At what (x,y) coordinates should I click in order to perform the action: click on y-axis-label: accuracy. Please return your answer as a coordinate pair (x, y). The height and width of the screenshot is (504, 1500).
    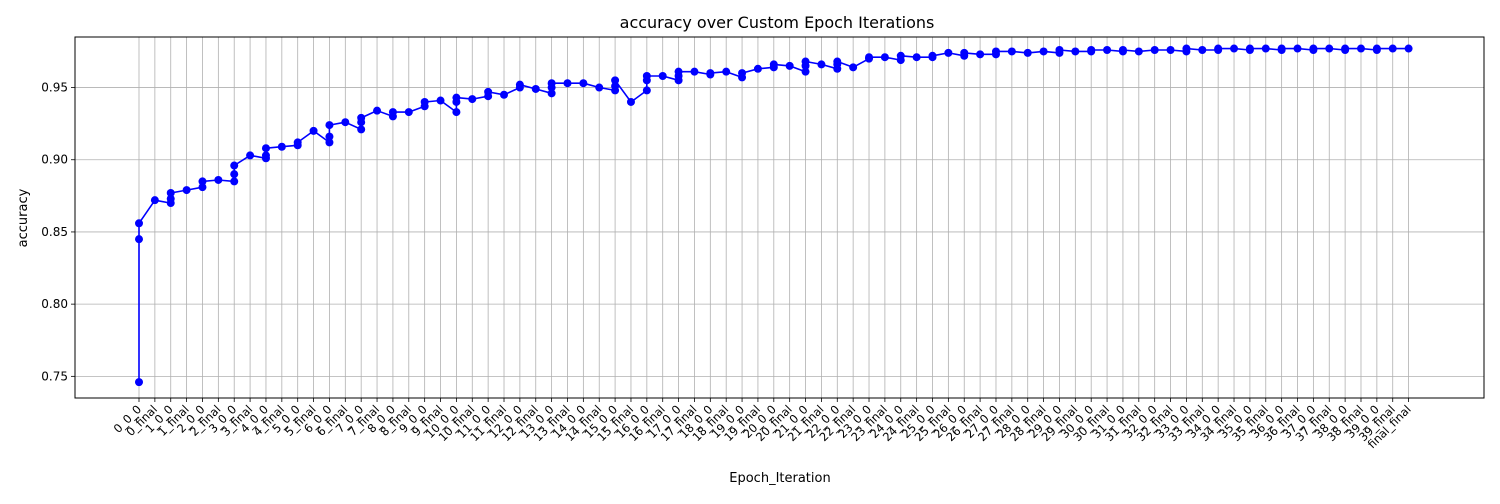
    Looking at the image, I should click on (23, 217).